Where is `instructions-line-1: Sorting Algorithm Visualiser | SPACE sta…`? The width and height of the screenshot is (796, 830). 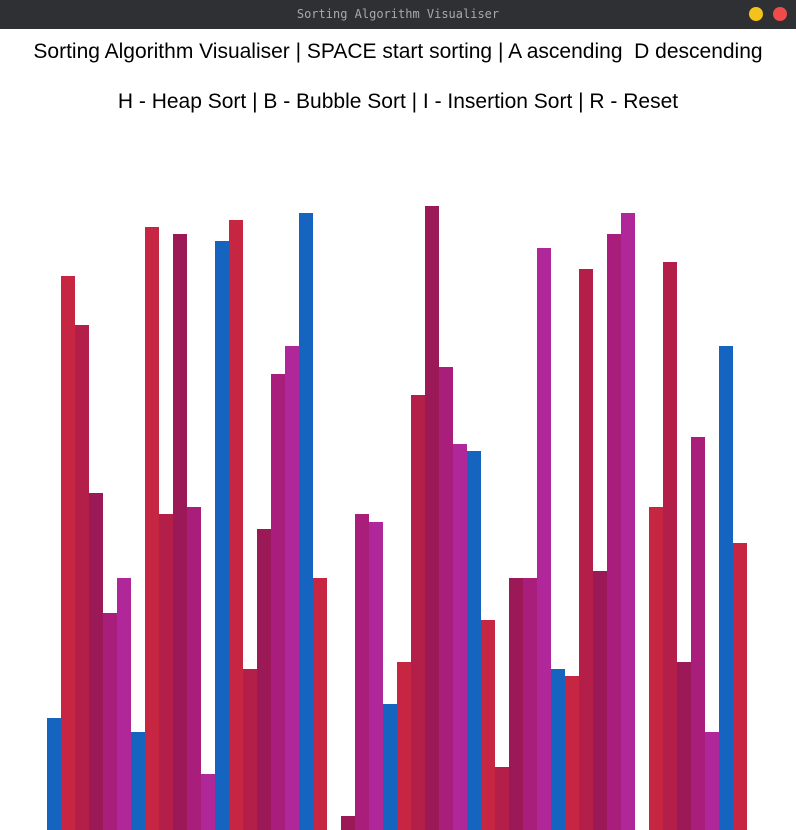
instructions-line-1: Sorting Algorithm Visualiser | SPACE sta… is located at coordinates (398, 51).